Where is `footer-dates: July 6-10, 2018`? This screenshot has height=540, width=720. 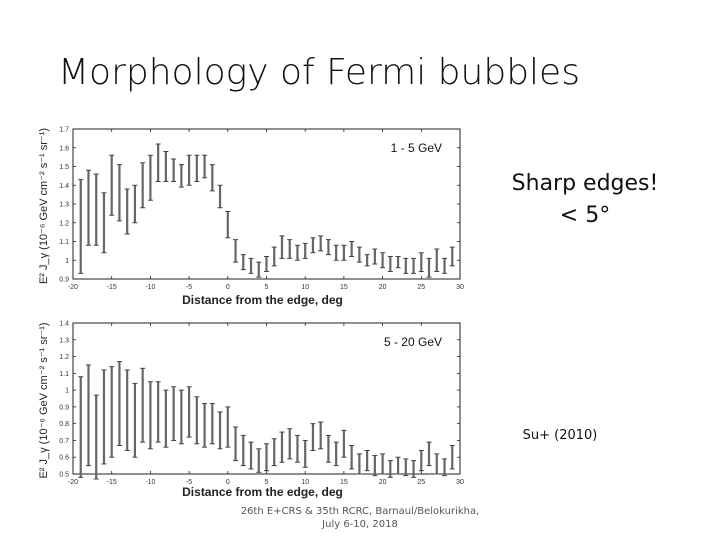
footer-dates: July 6-10, 2018 is located at coordinates (360, 524).